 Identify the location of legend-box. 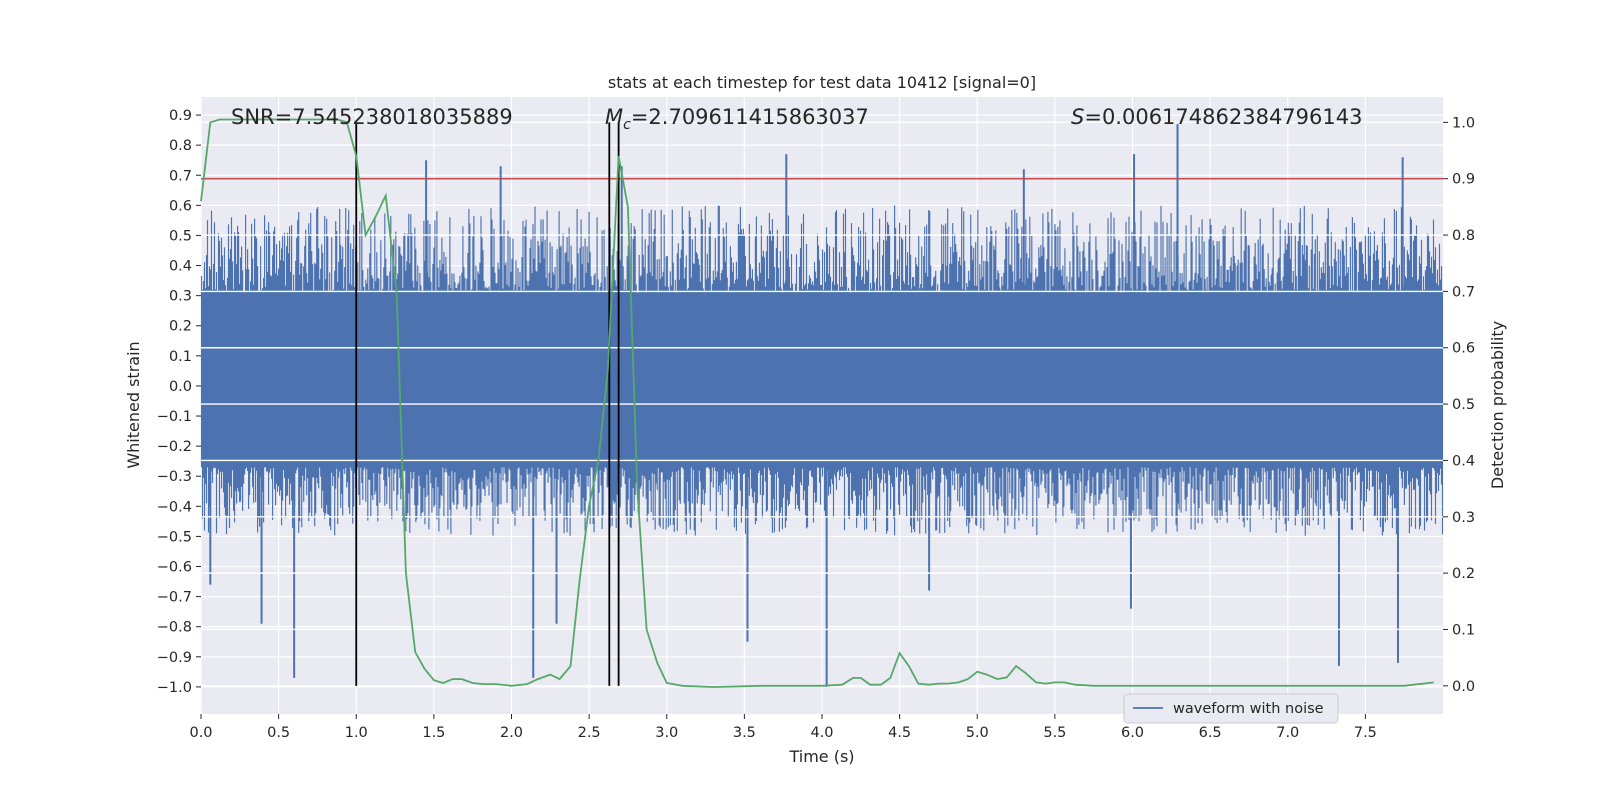
(1231, 708).